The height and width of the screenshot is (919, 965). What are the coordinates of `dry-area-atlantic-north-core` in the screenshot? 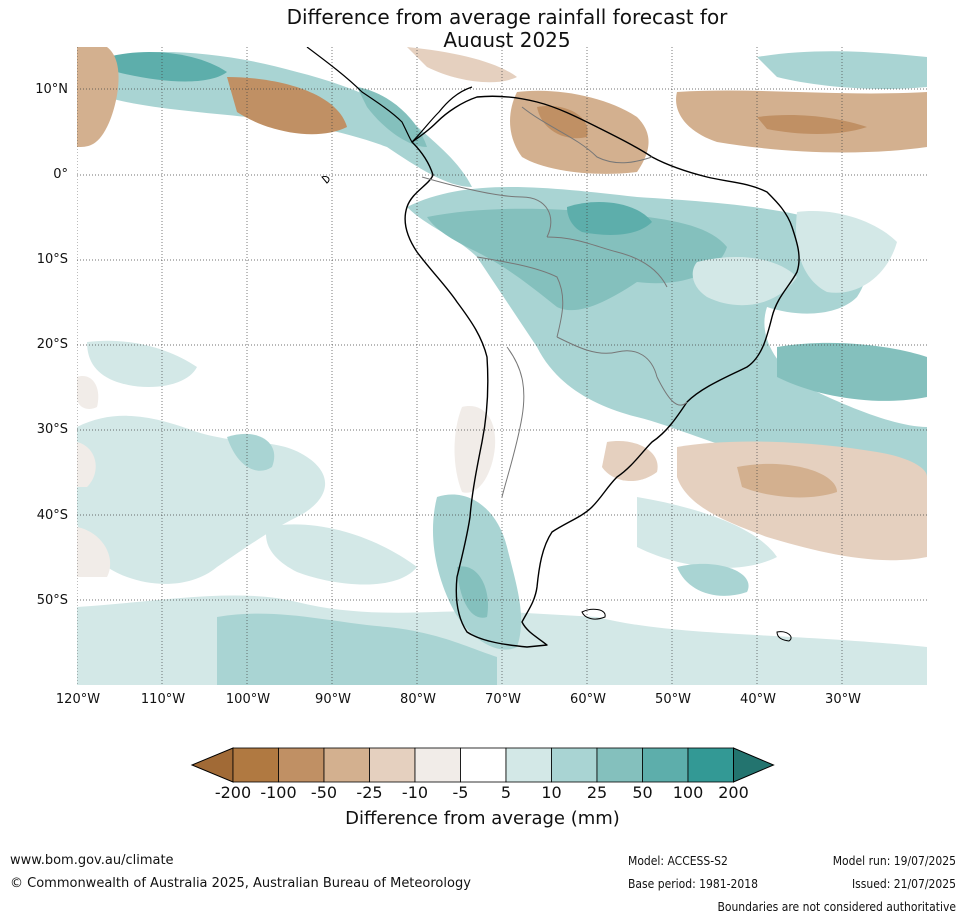 It's located at (812, 124).